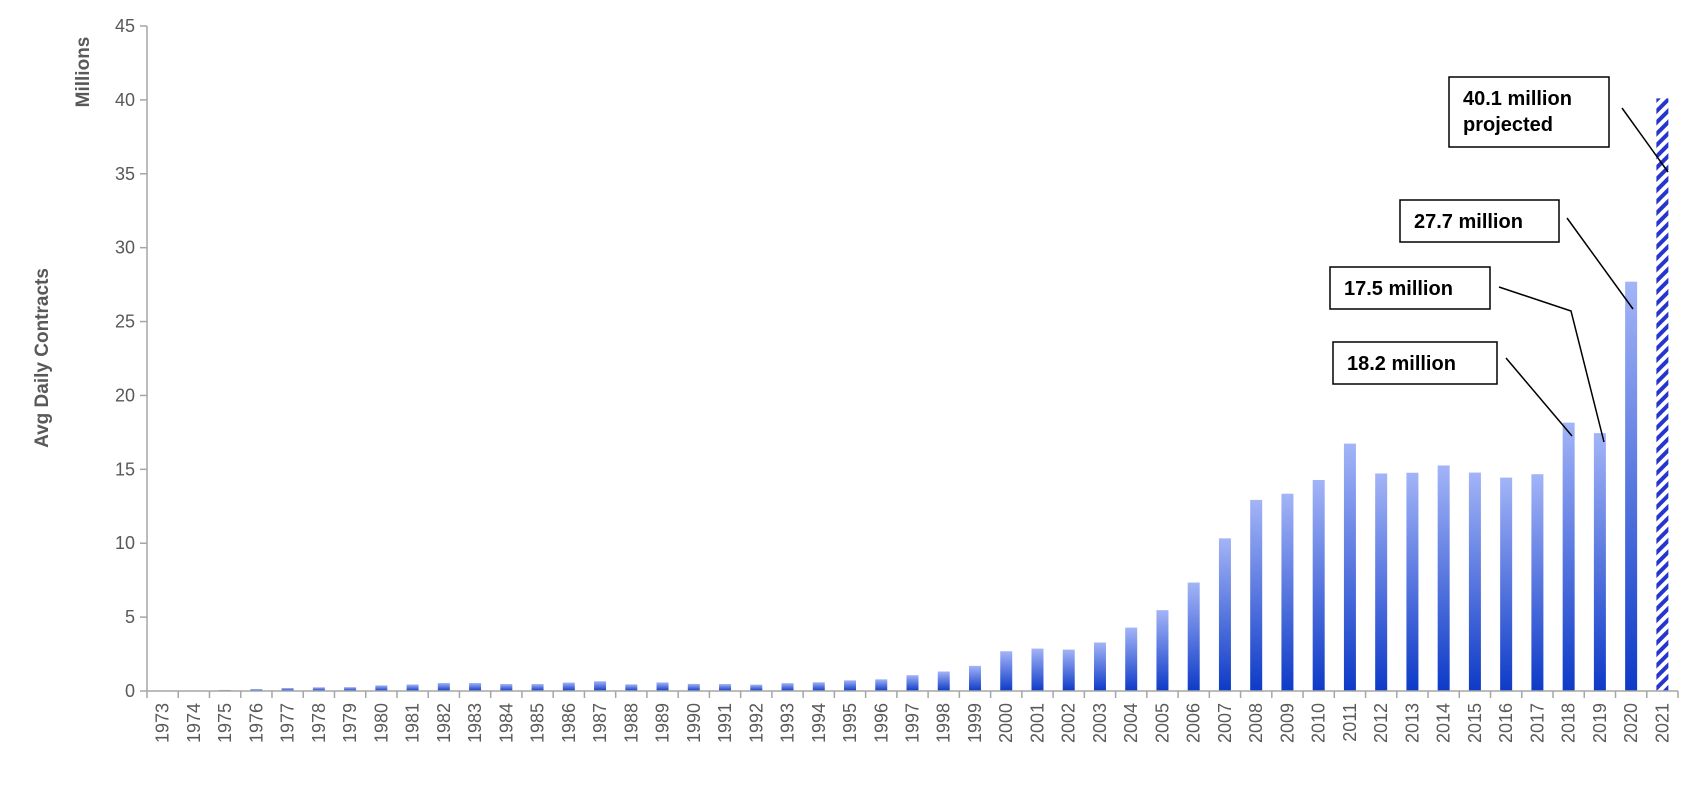 This screenshot has width=1699, height=810. What do you see at coordinates (444, 723) in the screenshot?
I see `x-tick-label: 1982` at bounding box center [444, 723].